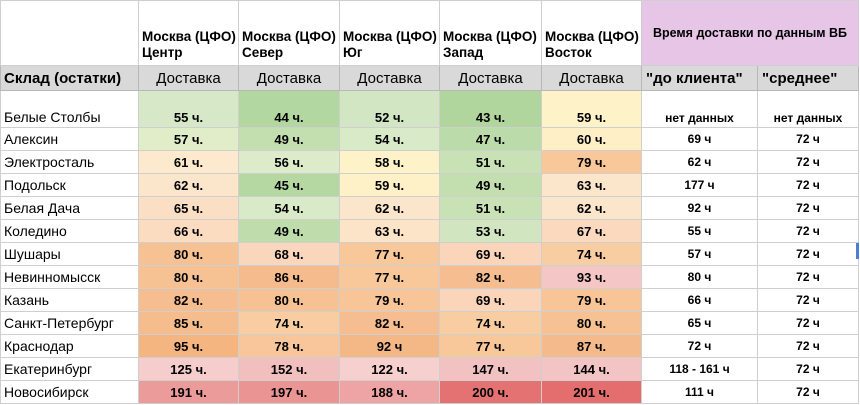 This screenshot has width=860, height=405. Describe the element at coordinates (591, 277) in the screenshot. I see `delivery-time-cell: 93 ч.` at that location.